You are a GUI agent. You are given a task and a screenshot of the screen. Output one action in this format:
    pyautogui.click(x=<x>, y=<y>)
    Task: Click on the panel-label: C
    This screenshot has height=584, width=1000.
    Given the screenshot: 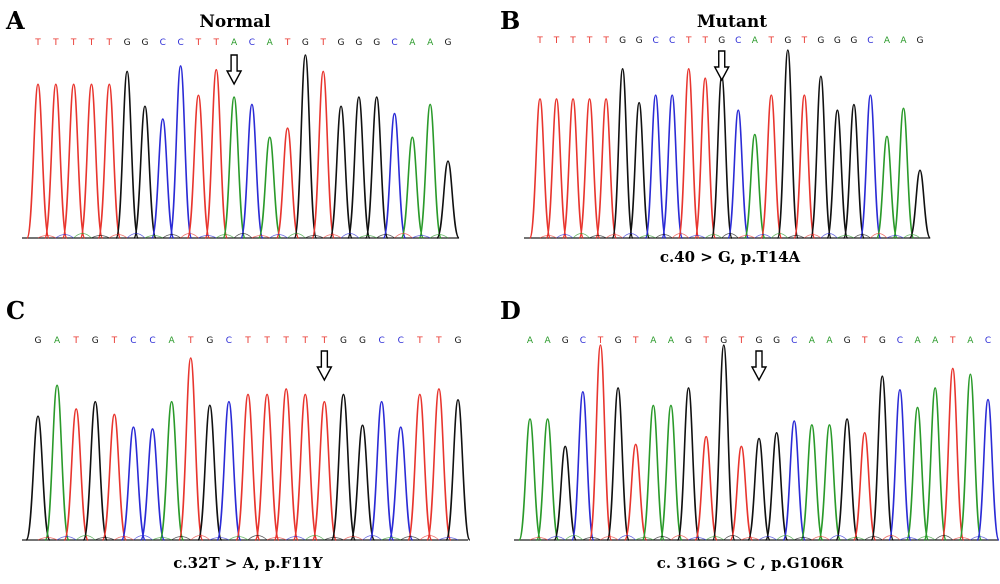 What is the action you would take?
    pyautogui.click(x=16, y=310)
    